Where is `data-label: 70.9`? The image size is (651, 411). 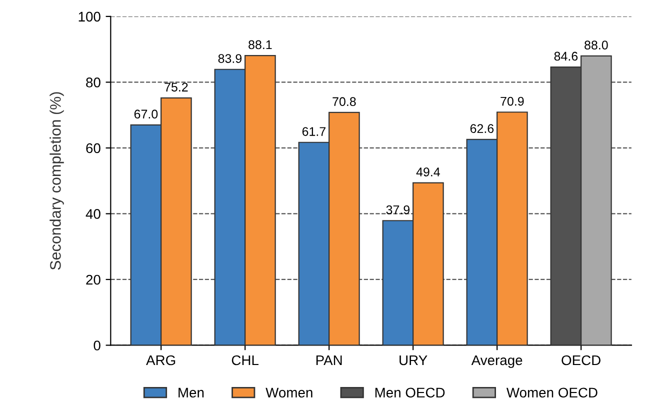 data-label: 70.9 is located at coordinates (512, 101).